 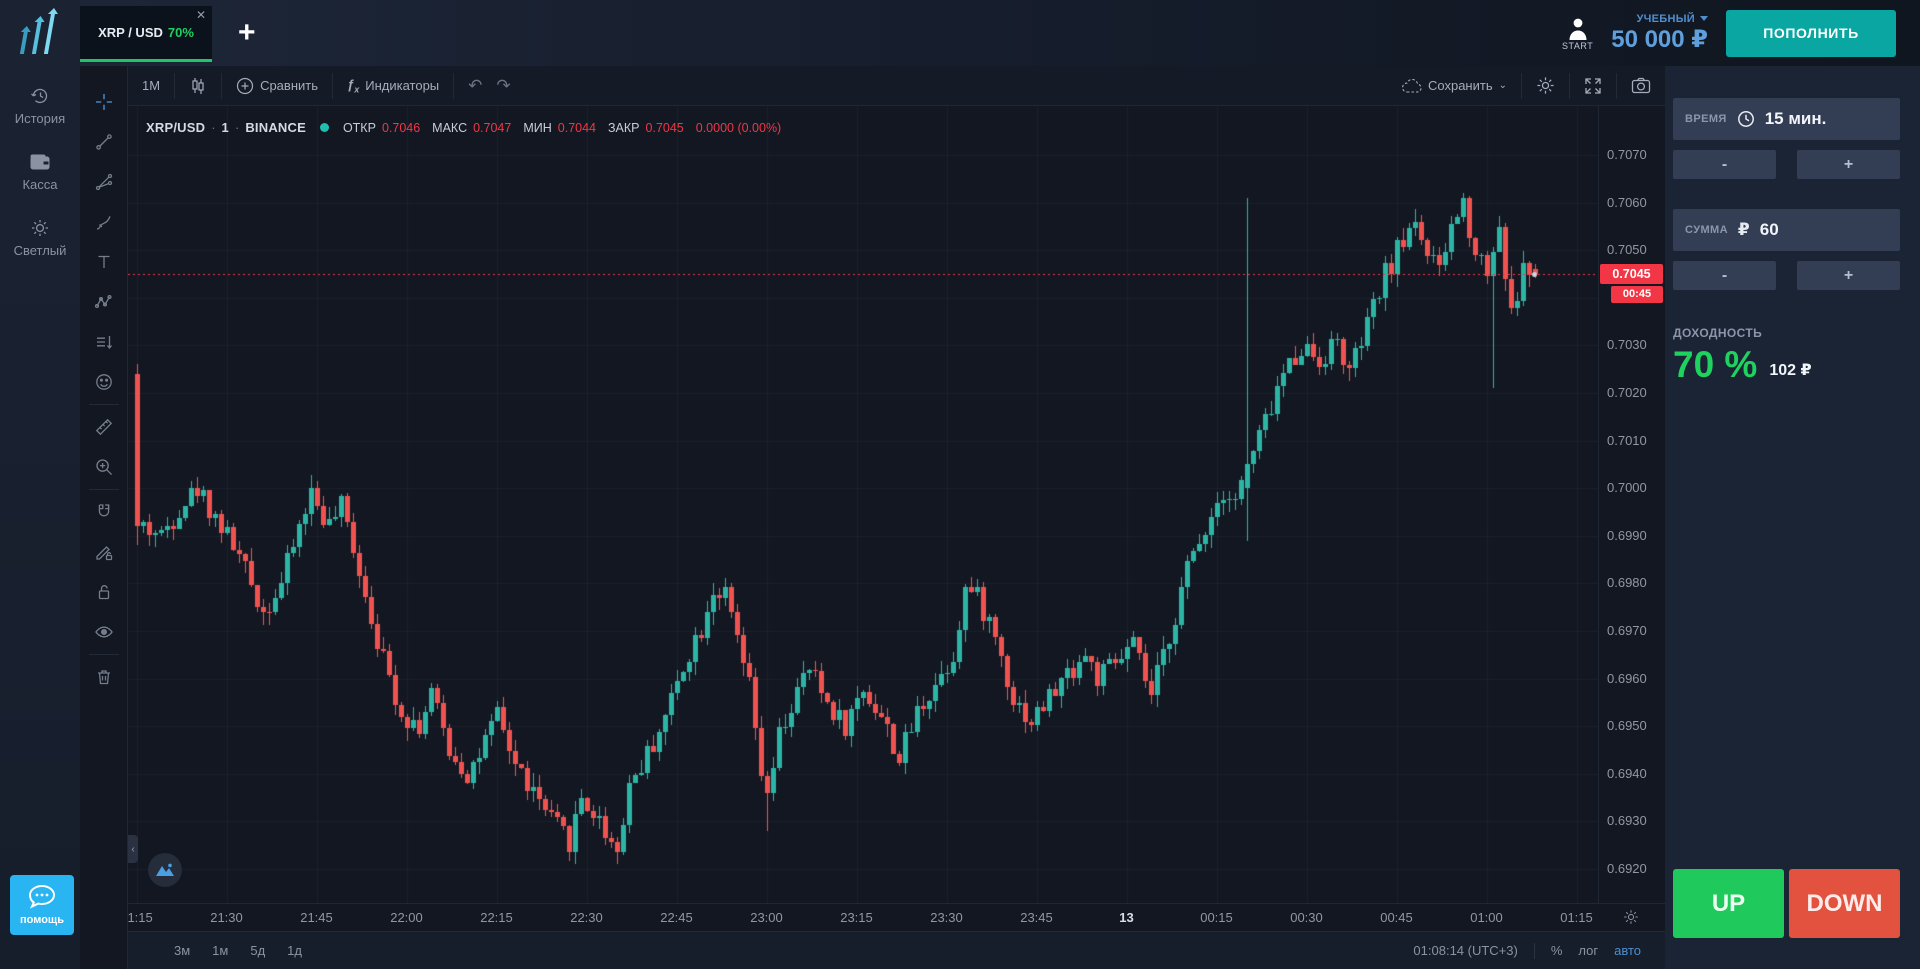 I want to click on zoom-in-icon, so click(x=104, y=467).